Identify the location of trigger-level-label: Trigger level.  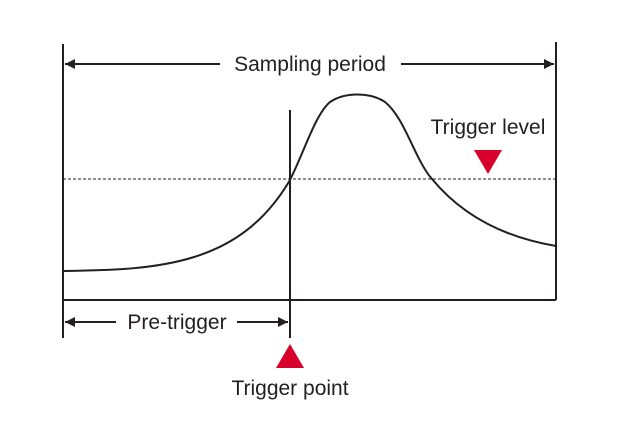
(488, 127).